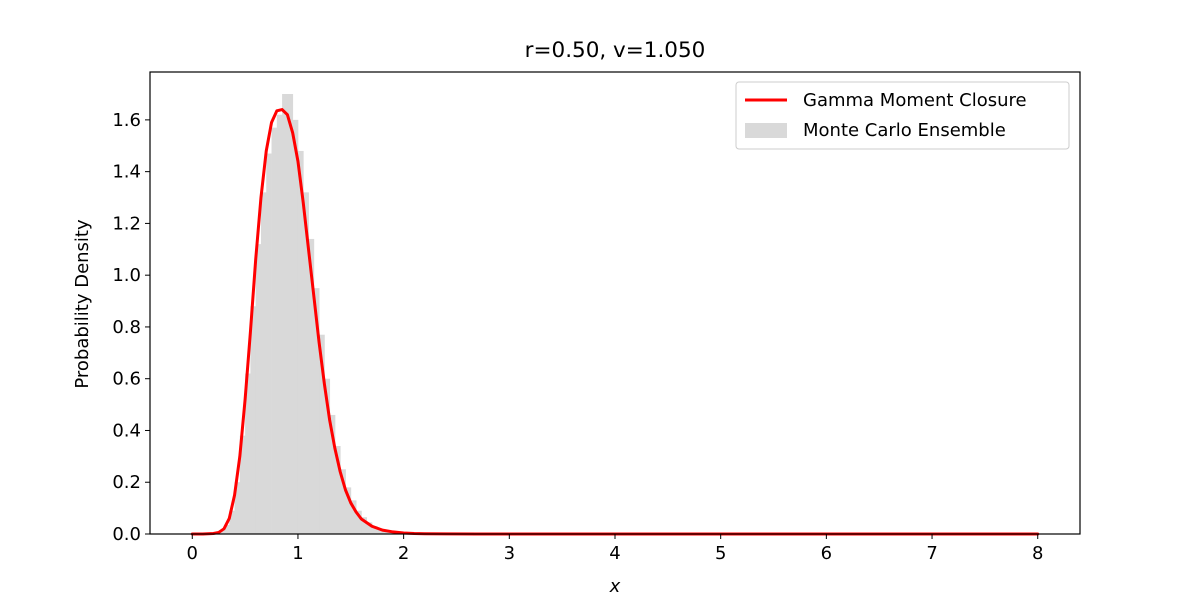 The image size is (1200, 600). Describe the element at coordinates (766, 130) in the screenshot. I see `legend-patch-swatch` at that location.